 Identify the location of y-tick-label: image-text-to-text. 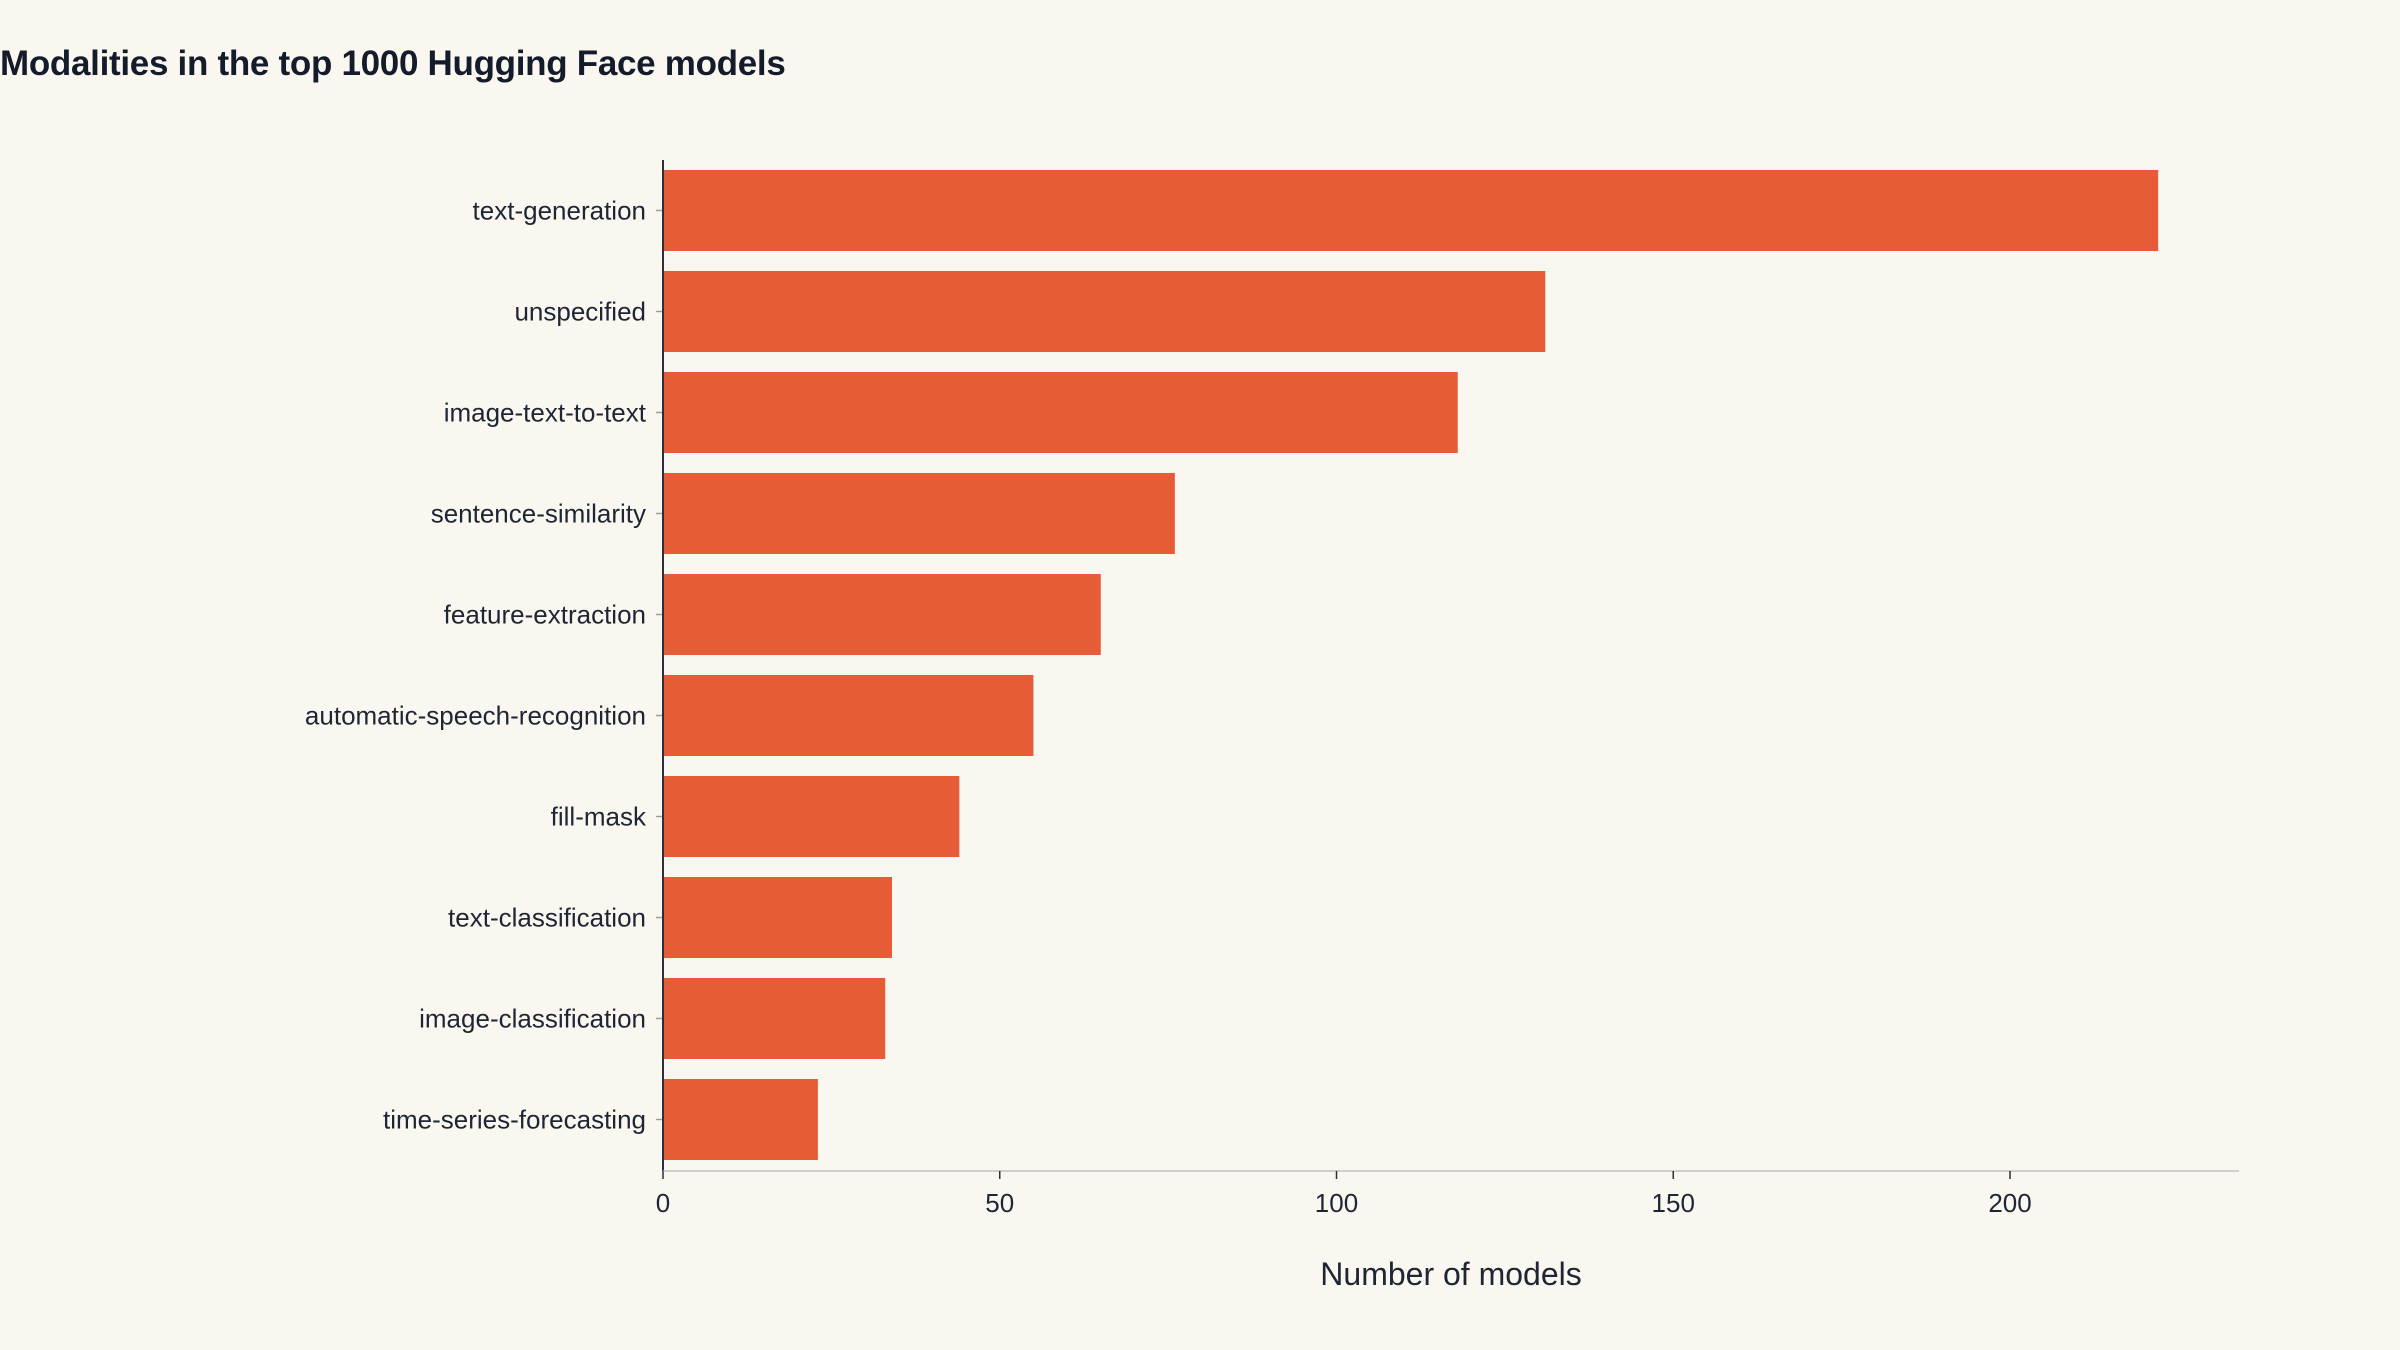
(545, 413).